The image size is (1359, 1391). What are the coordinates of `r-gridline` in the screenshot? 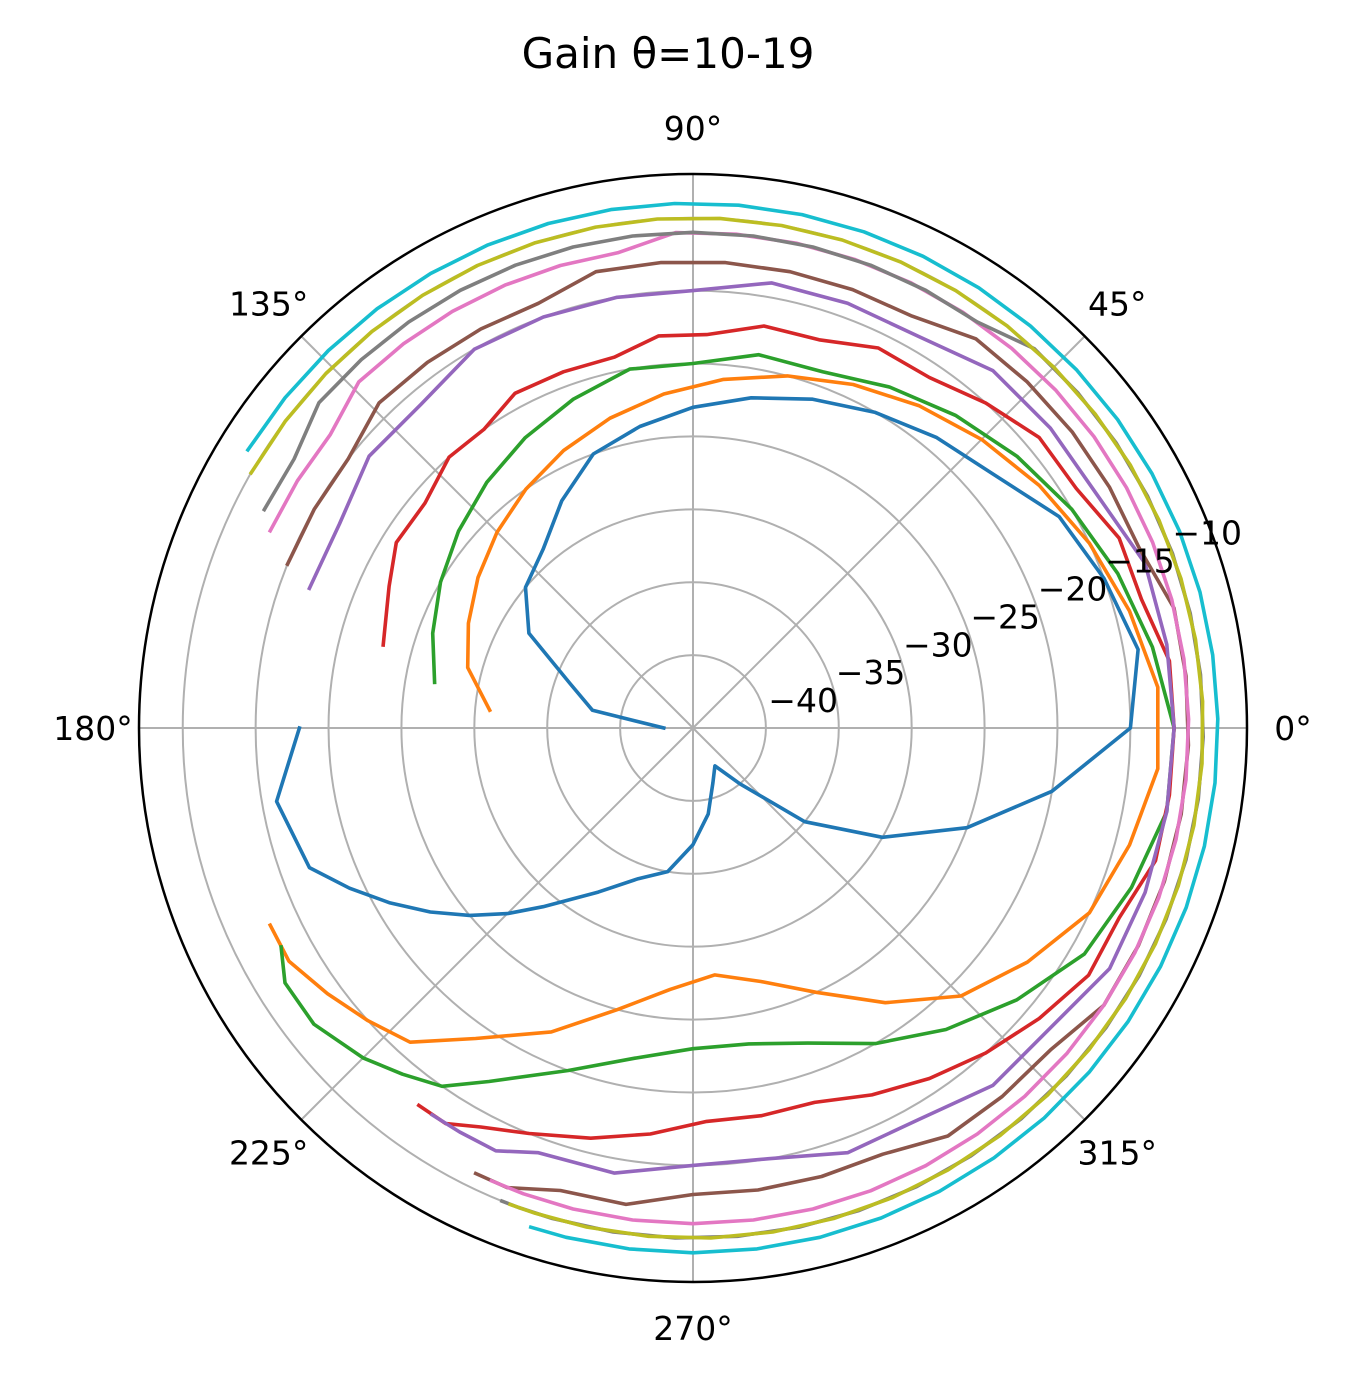 It's located at (693, 728).